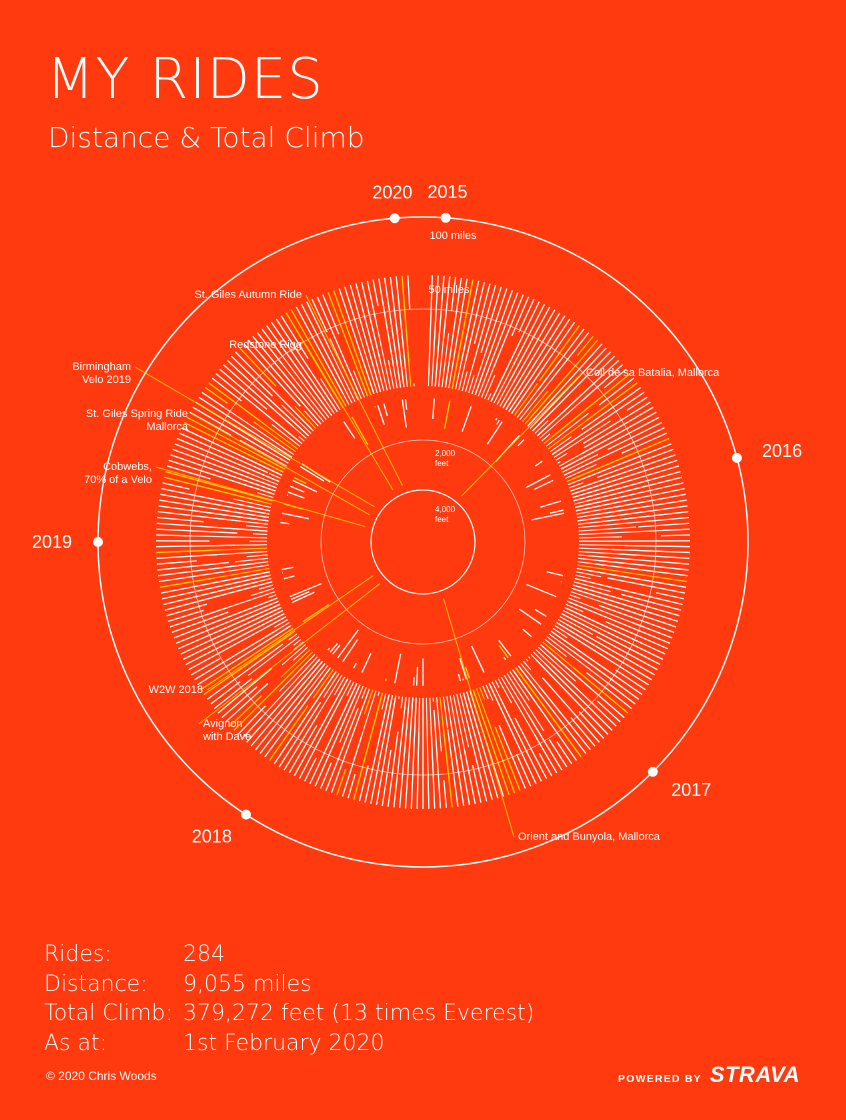 This screenshot has width=846, height=1120. I want to click on page-title: MY RIDES, so click(185, 79).